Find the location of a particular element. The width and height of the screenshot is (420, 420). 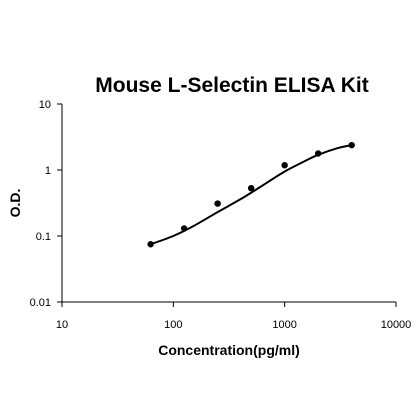

fit-curve is located at coordinates (251, 195).